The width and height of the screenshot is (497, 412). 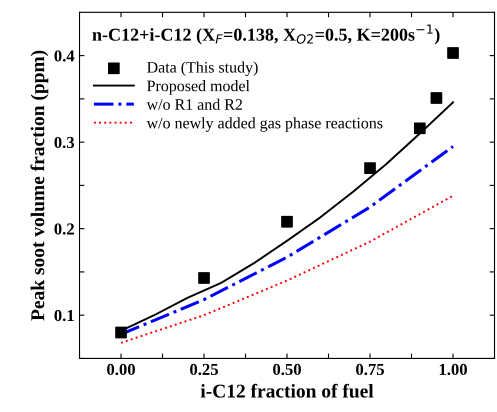 What do you see at coordinates (453, 370) in the screenshot?
I see `x-tick-label: 1.00` at bounding box center [453, 370].